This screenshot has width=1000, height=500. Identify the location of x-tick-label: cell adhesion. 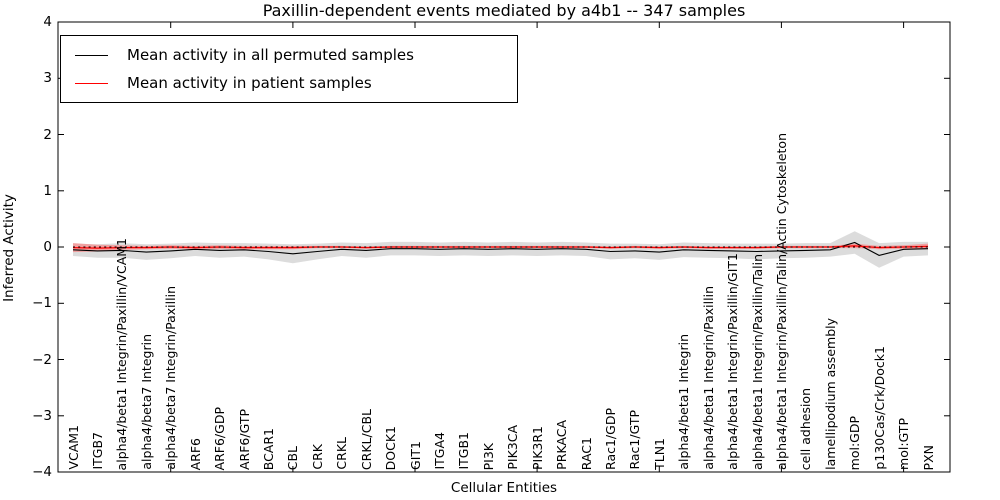
(806, 428).